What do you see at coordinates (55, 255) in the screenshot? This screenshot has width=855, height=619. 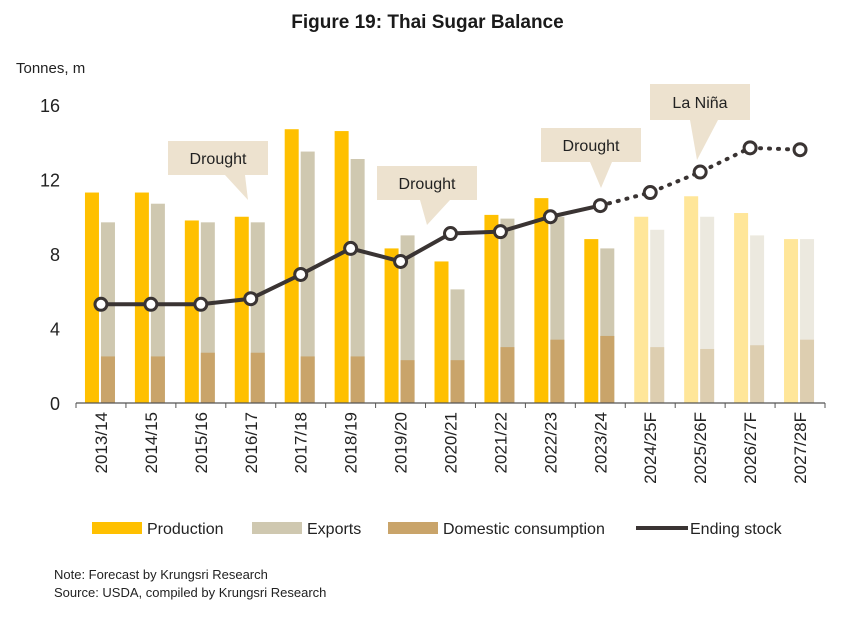 I see `y-tick-label: 8` at bounding box center [55, 255].